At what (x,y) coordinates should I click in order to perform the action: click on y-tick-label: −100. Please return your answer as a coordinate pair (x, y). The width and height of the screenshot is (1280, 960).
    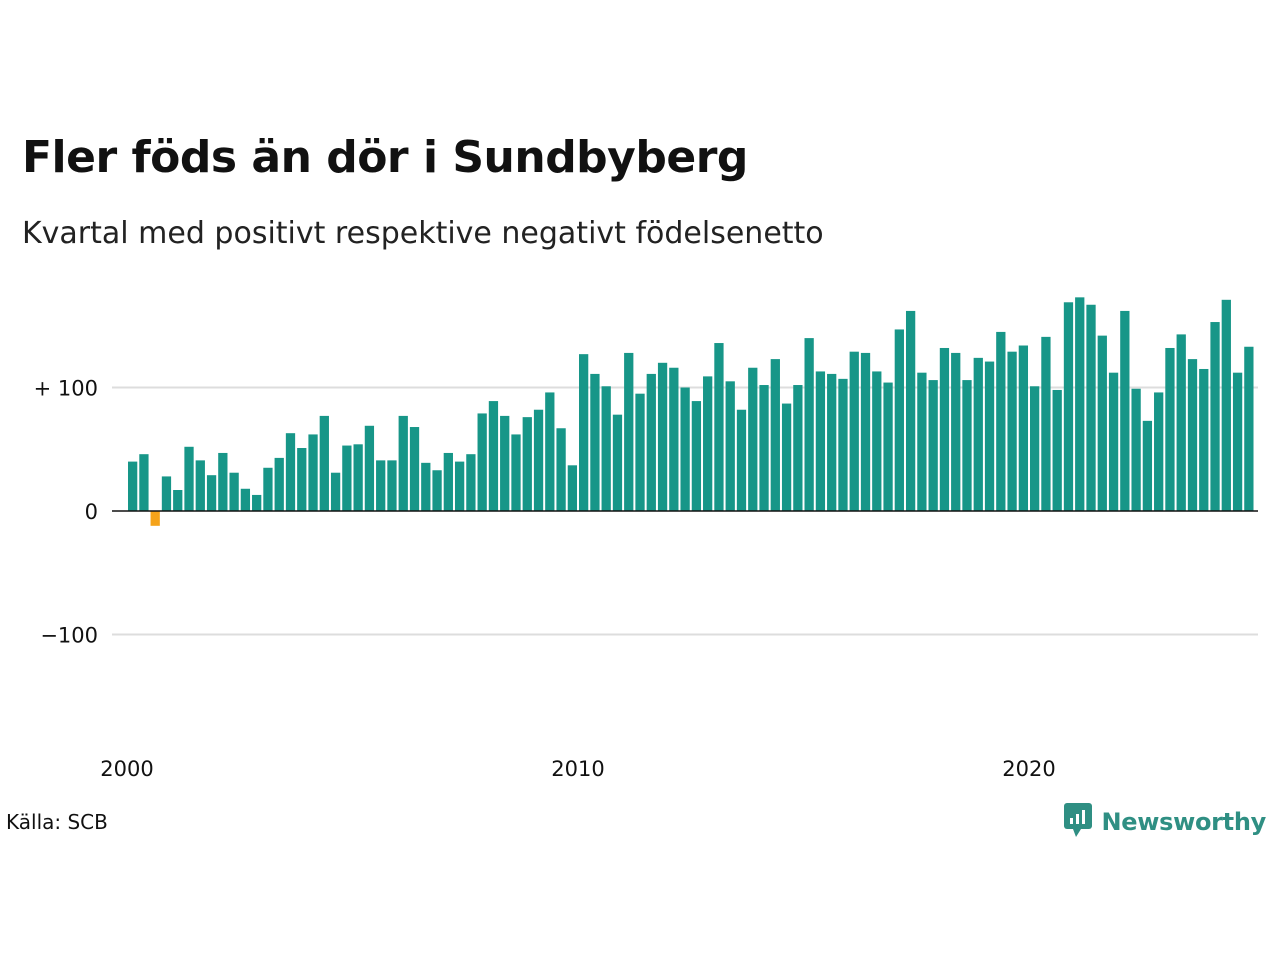
    Looking at the image, I should click on (69, 636).